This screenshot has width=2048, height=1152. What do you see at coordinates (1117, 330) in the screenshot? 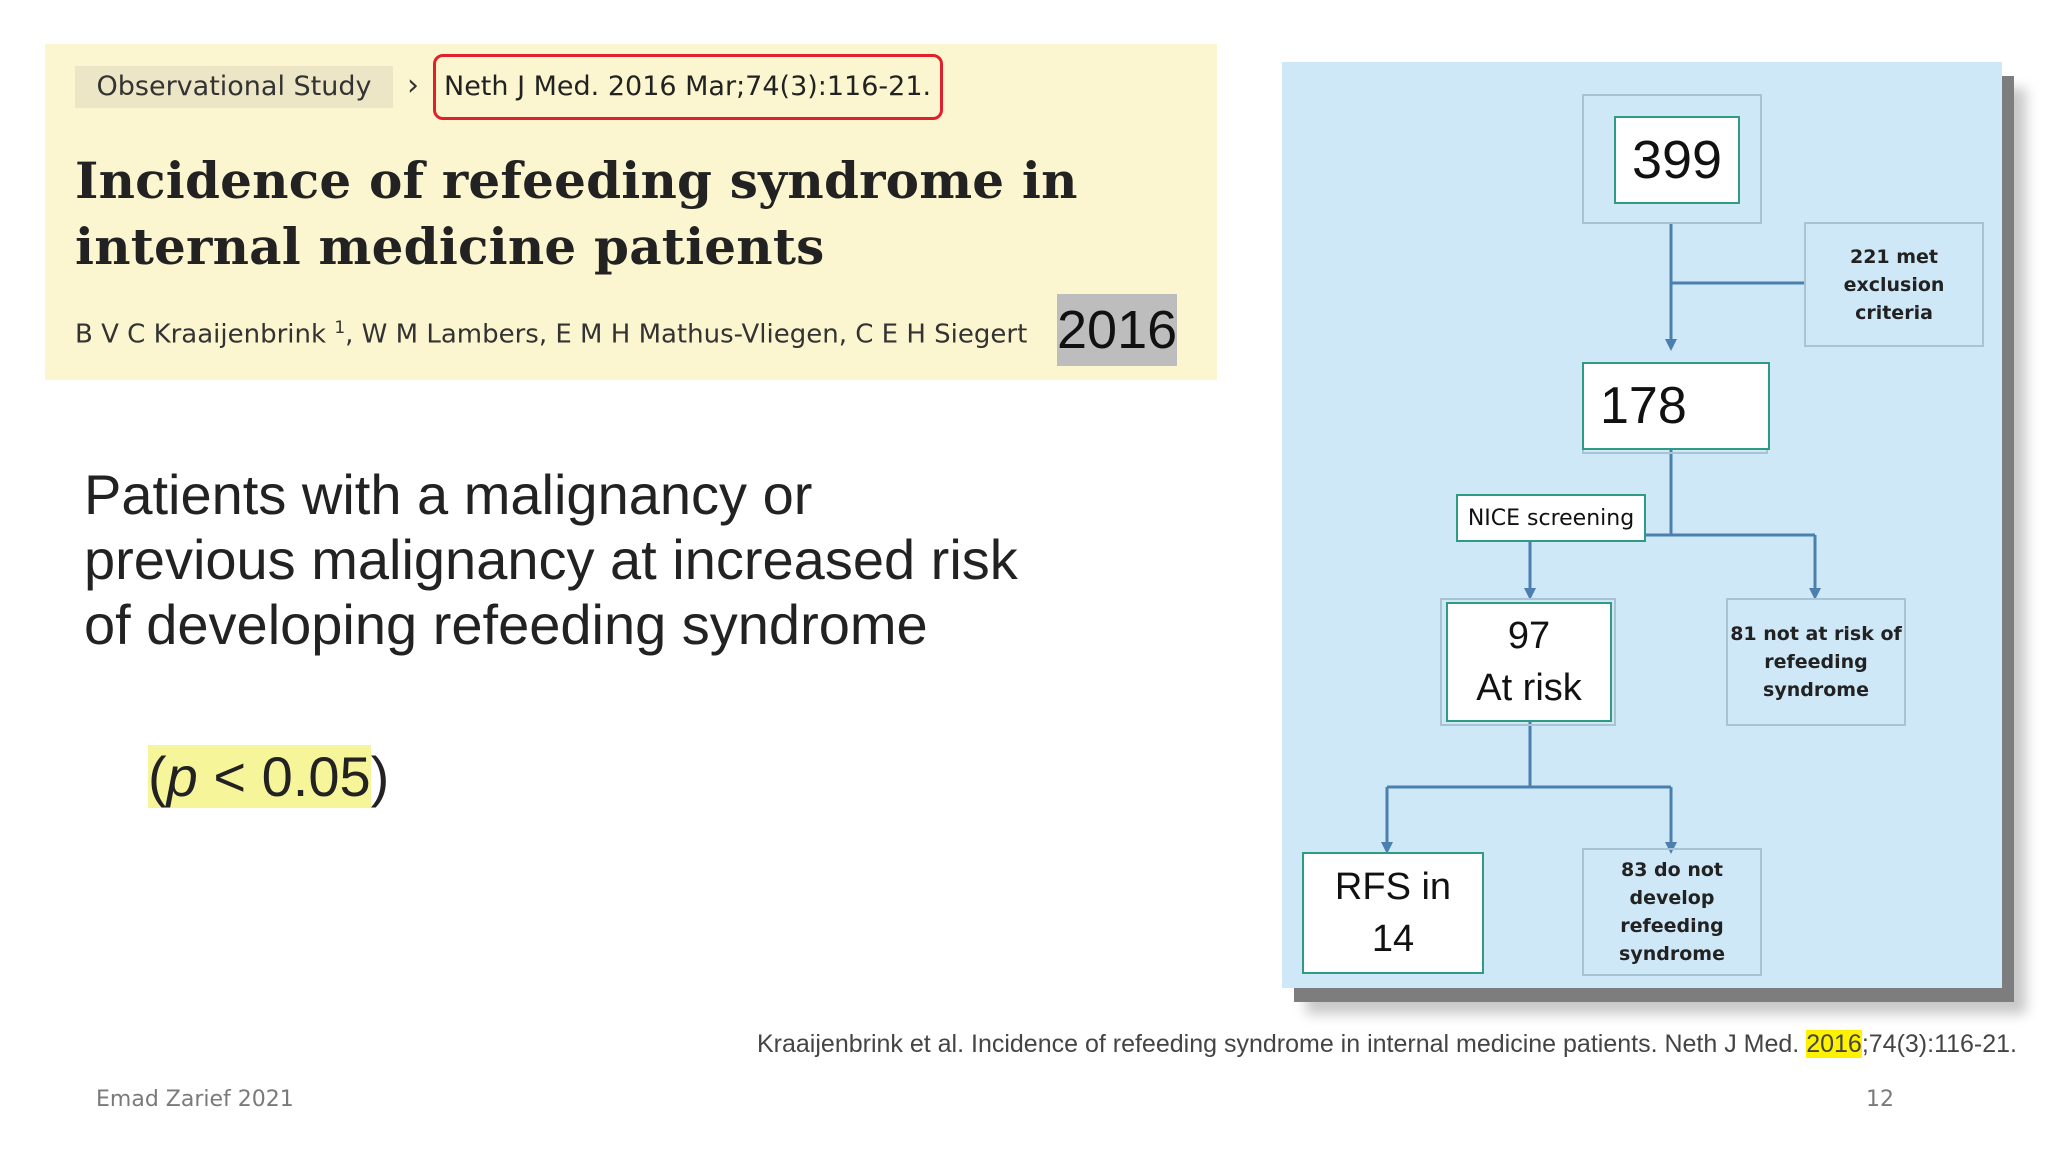
I see `year-badge: 2016` at bounding box center [1117, 330].